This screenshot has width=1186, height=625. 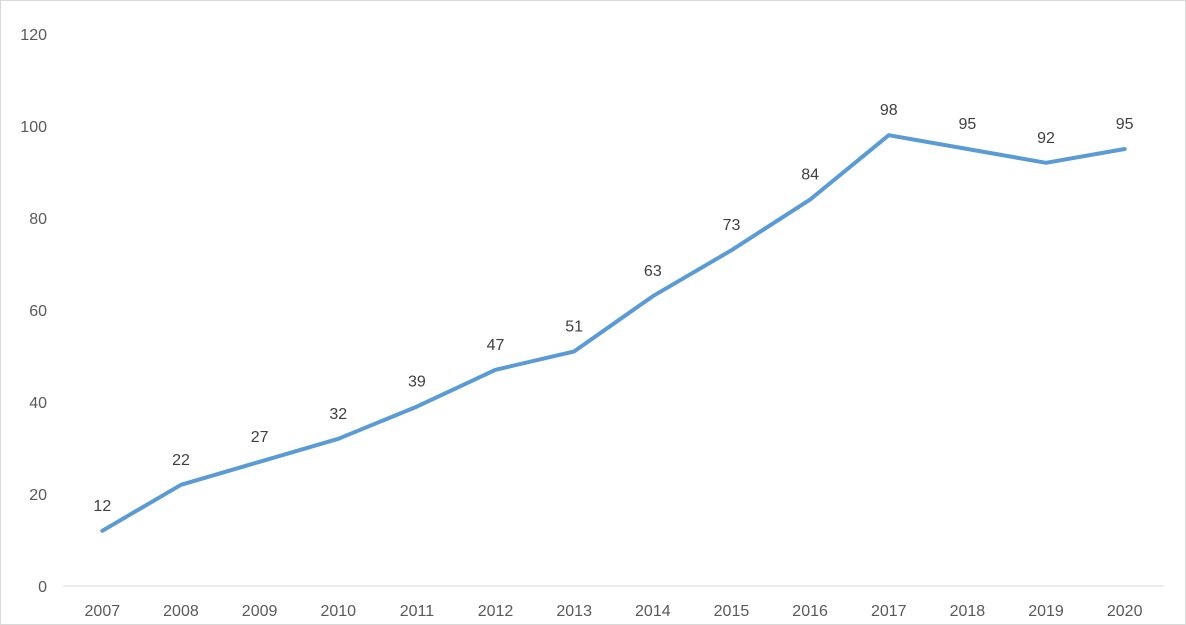 What do you see at coordinates (102, 506) in the screenshot?
I see `data-label: 12` at bounding box center [102, 506].